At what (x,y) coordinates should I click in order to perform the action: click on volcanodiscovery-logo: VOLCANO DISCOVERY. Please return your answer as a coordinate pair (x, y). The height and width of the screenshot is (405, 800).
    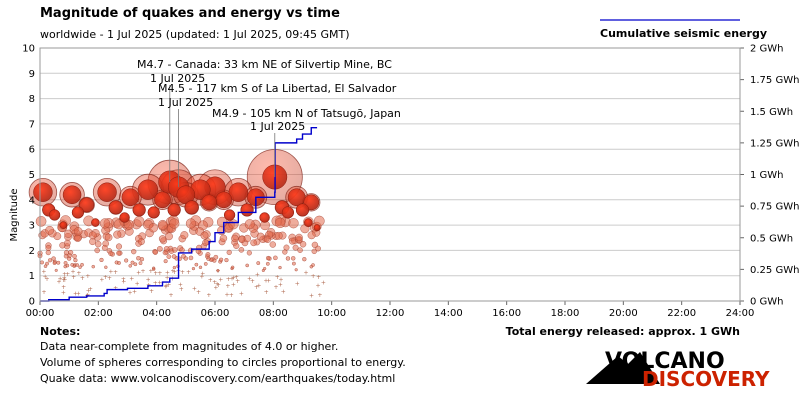
    Looking at the image, I should click on (678, 370).